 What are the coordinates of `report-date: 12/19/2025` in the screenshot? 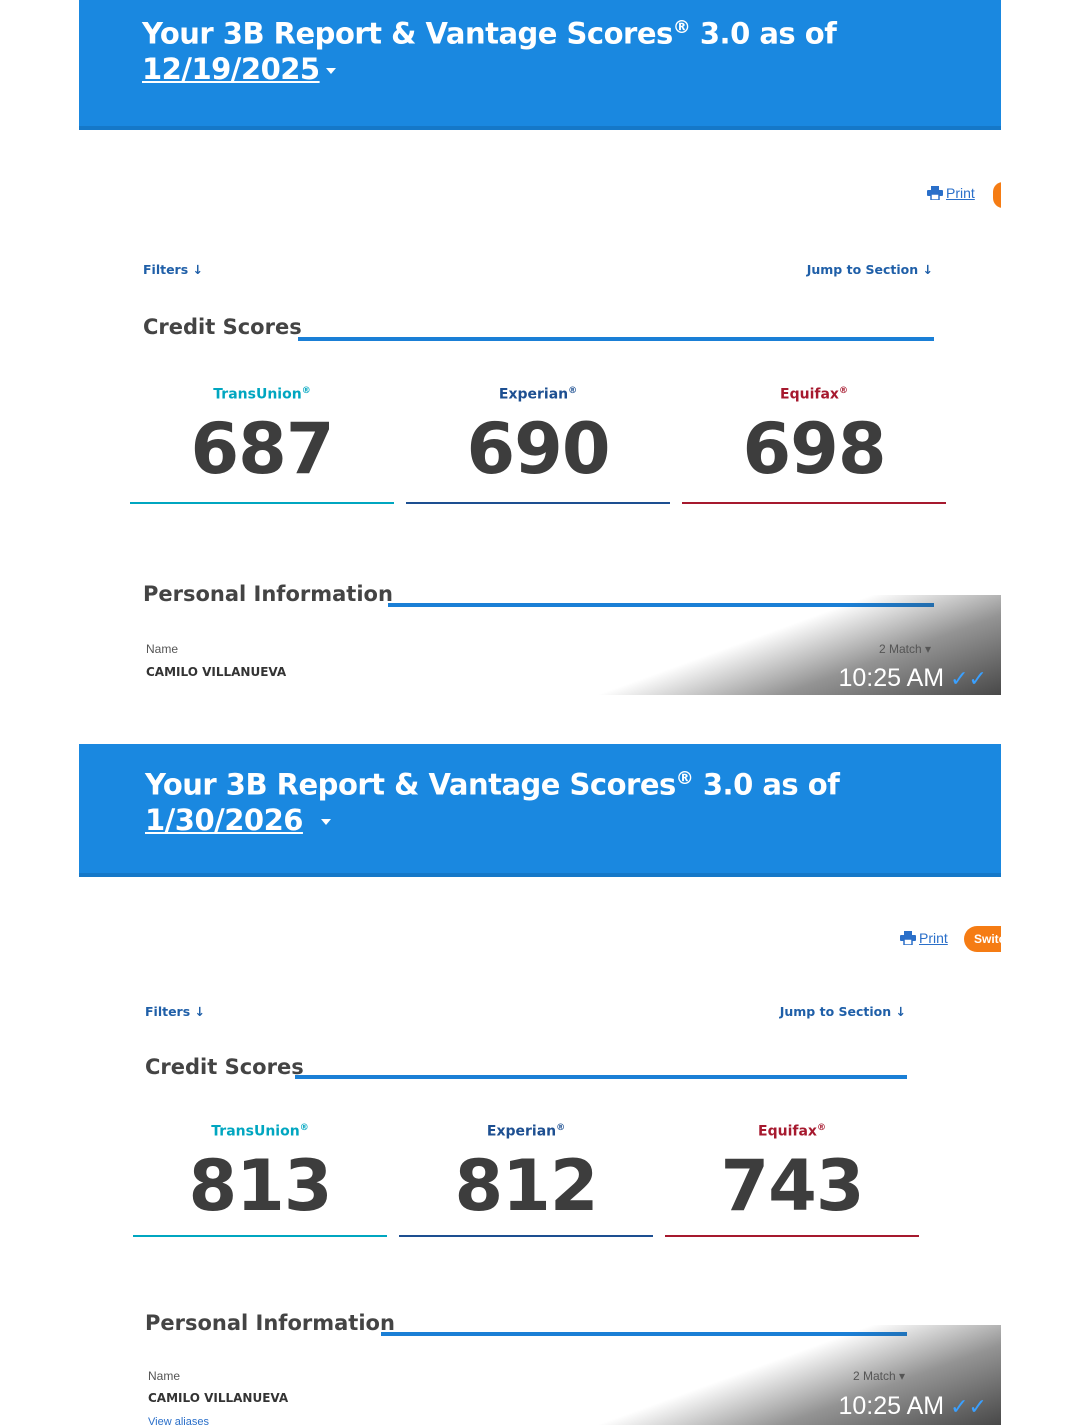 It's located at (231, 68).